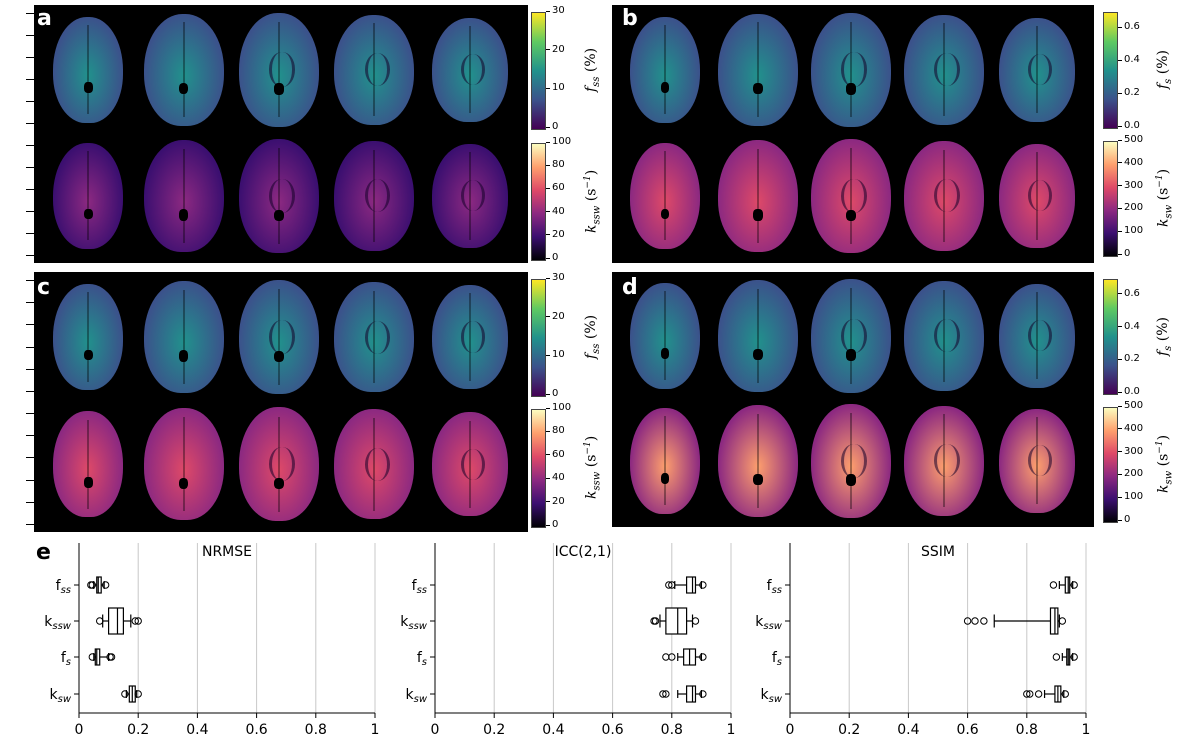 This screenshot has width=1196, height=739. What do you see at coordinates (555, 431) in the screenshot?
I see `colorbar-tick-label: 80` at bounding box center [555, 431].